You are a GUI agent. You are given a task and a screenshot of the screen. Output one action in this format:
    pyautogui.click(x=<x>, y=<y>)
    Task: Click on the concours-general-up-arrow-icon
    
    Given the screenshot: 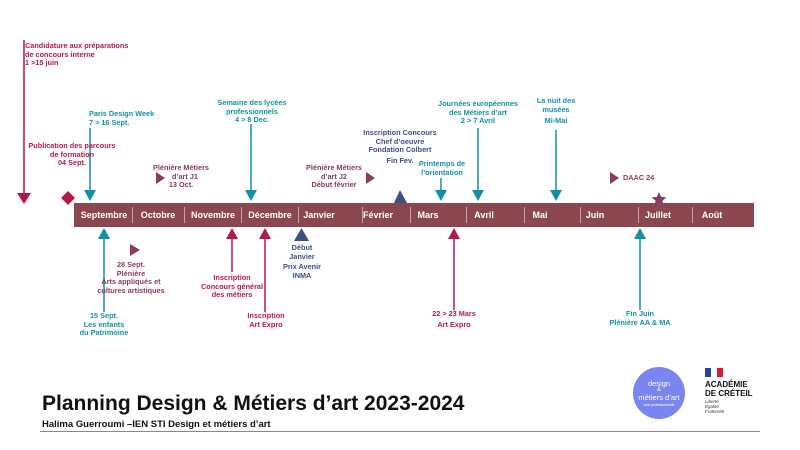 What is the action you would take?
    pyautogui.click(x=232, y=250)
    